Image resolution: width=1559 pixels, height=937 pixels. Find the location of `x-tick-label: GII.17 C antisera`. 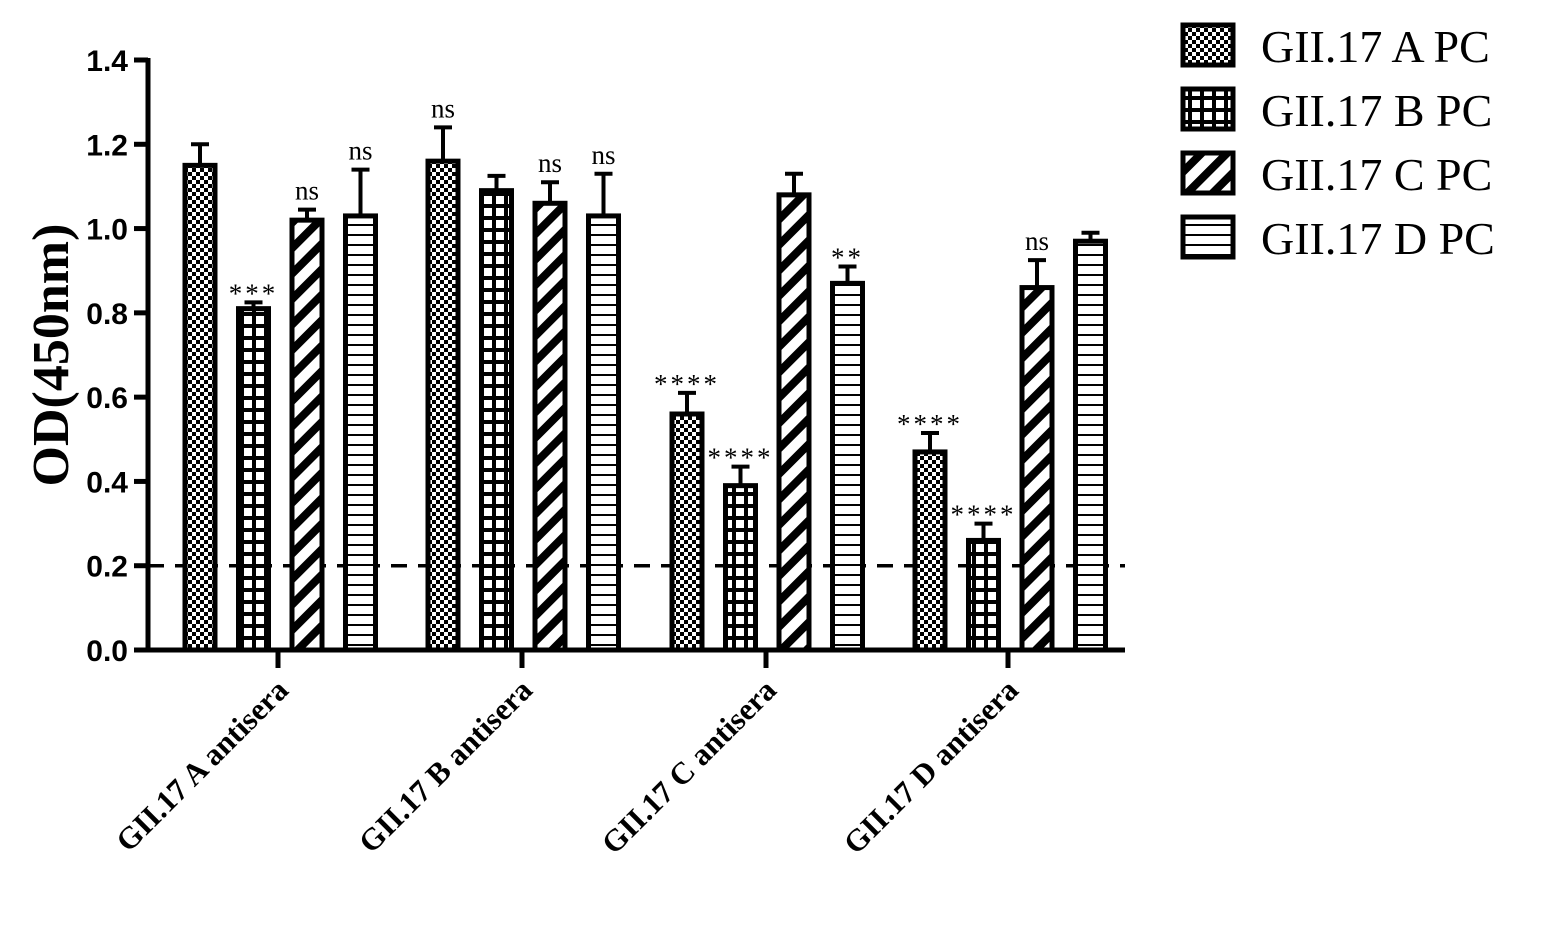

x-tick-label: GII.17 C antisera is located at coordinates (688, 766).